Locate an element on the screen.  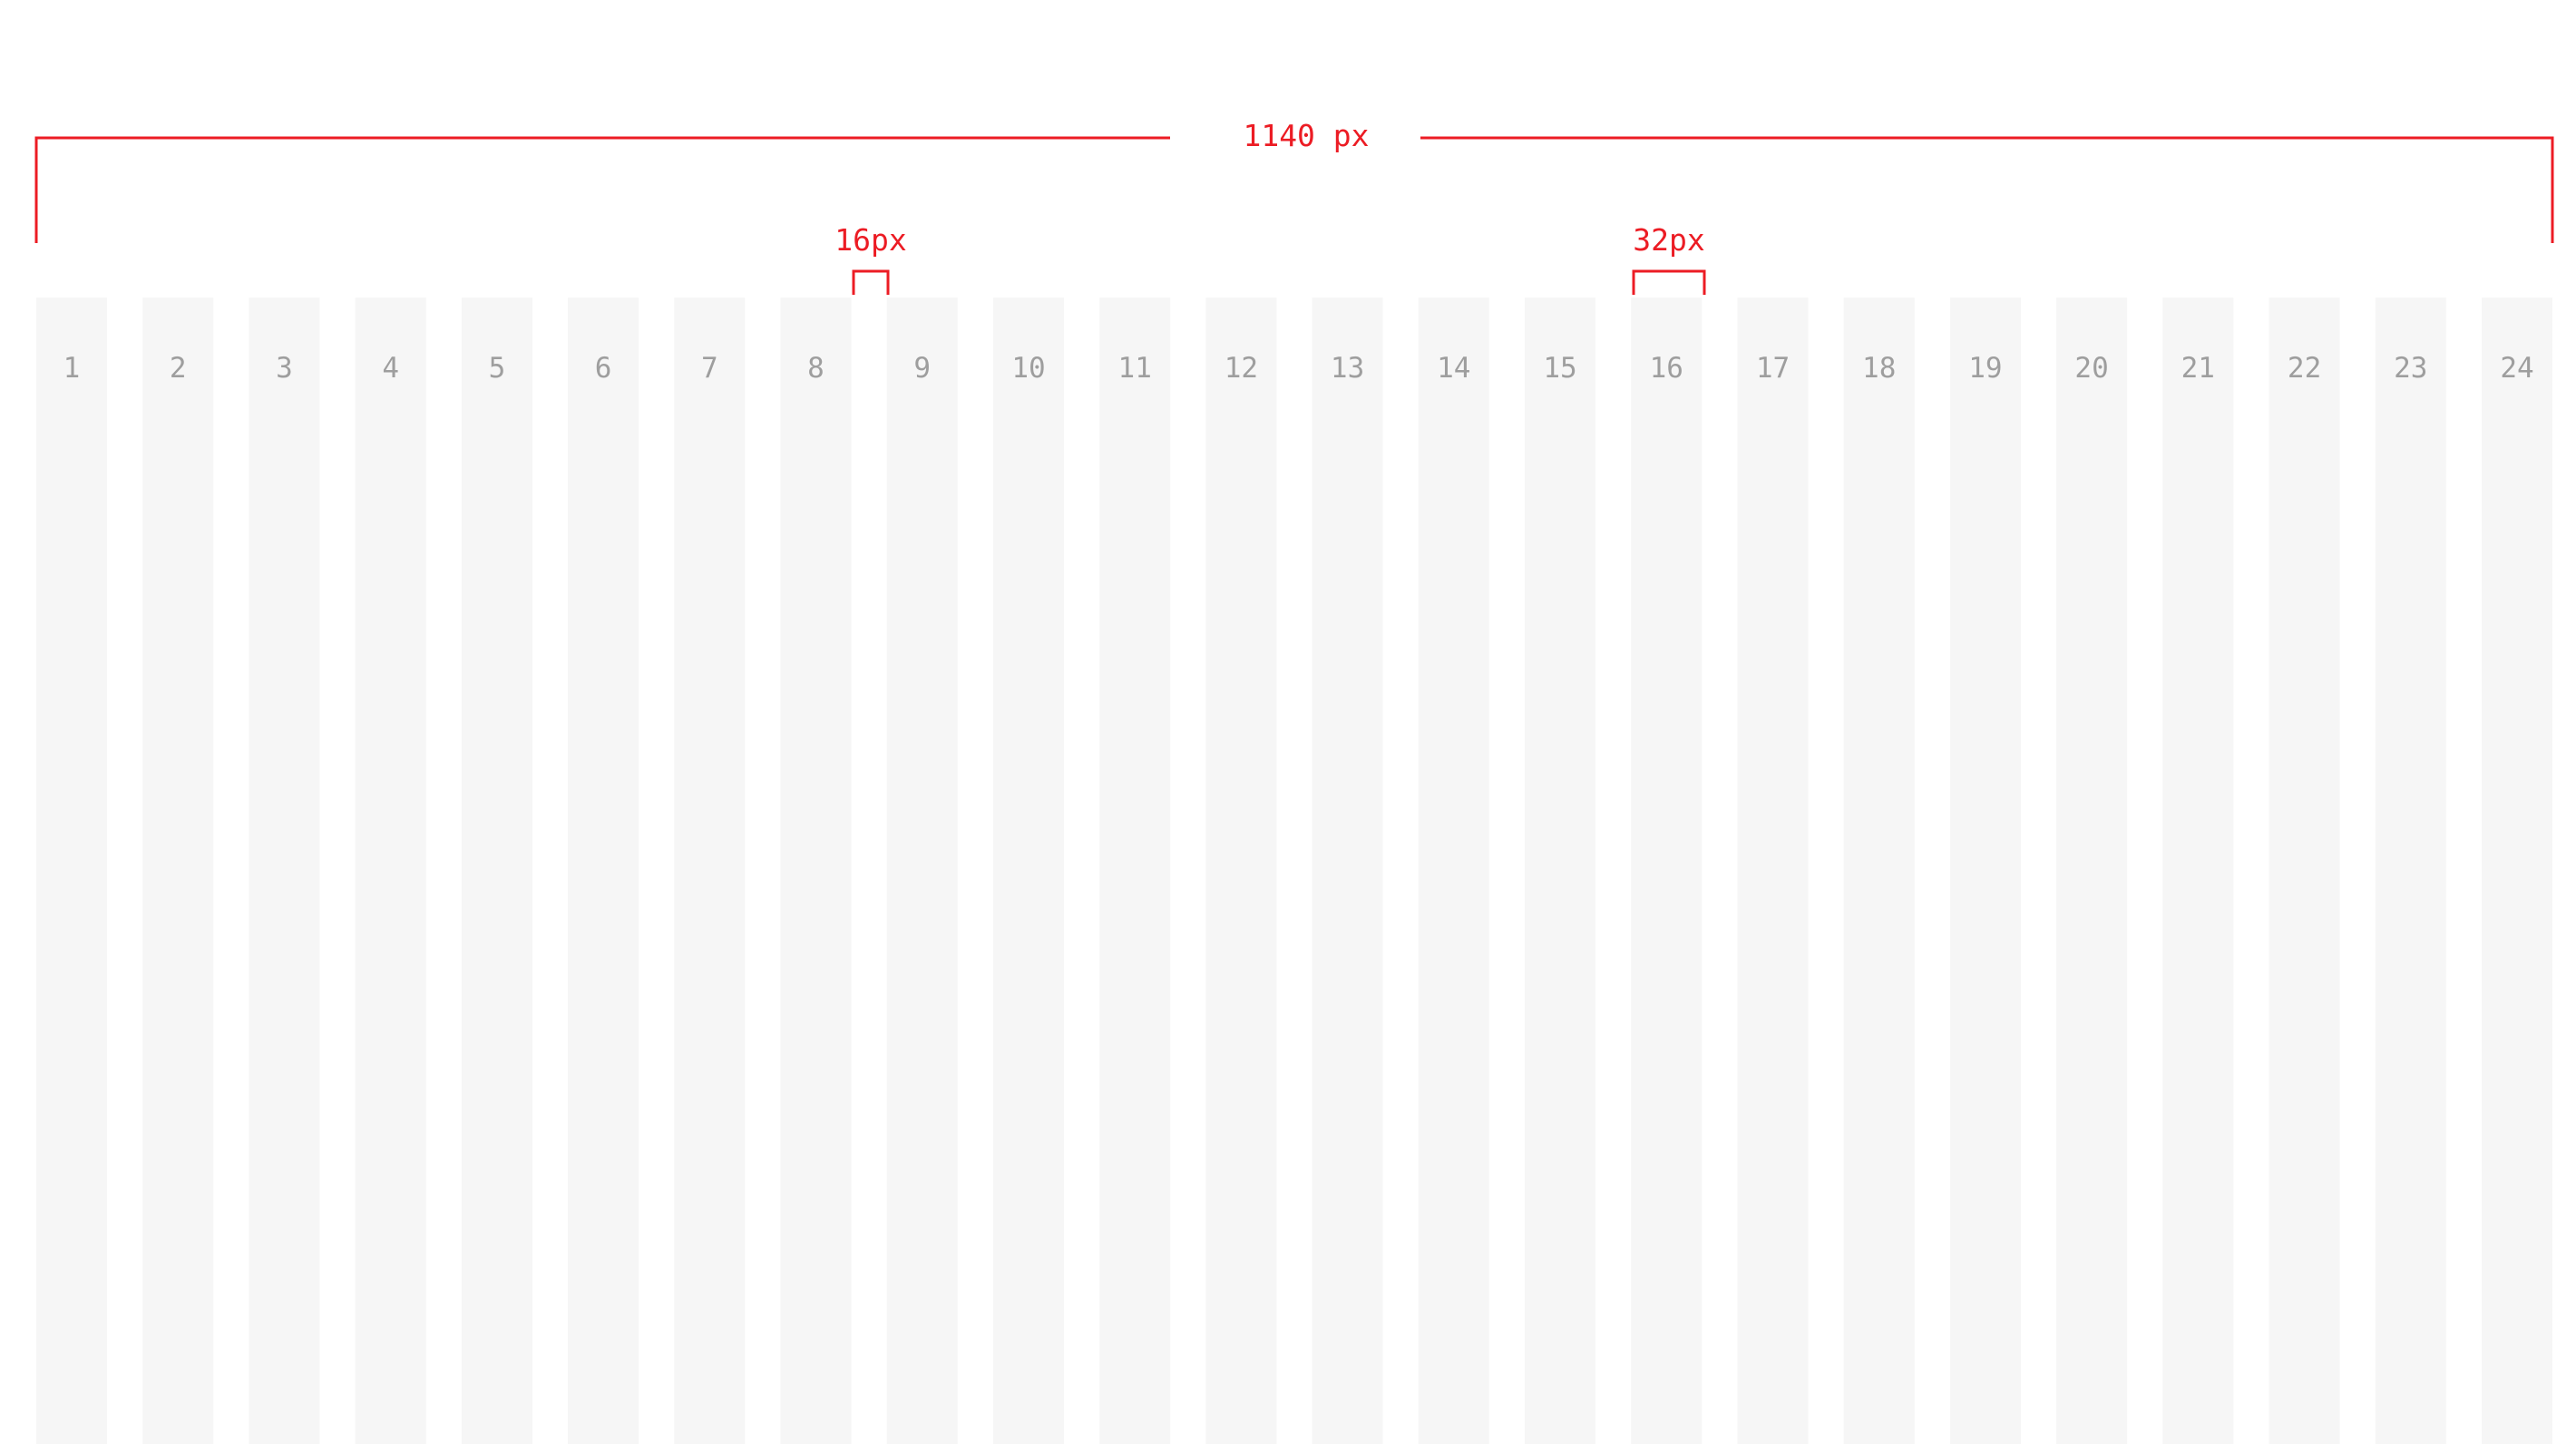
grid-column-label: 20 is located at coordinates (2091, 368).